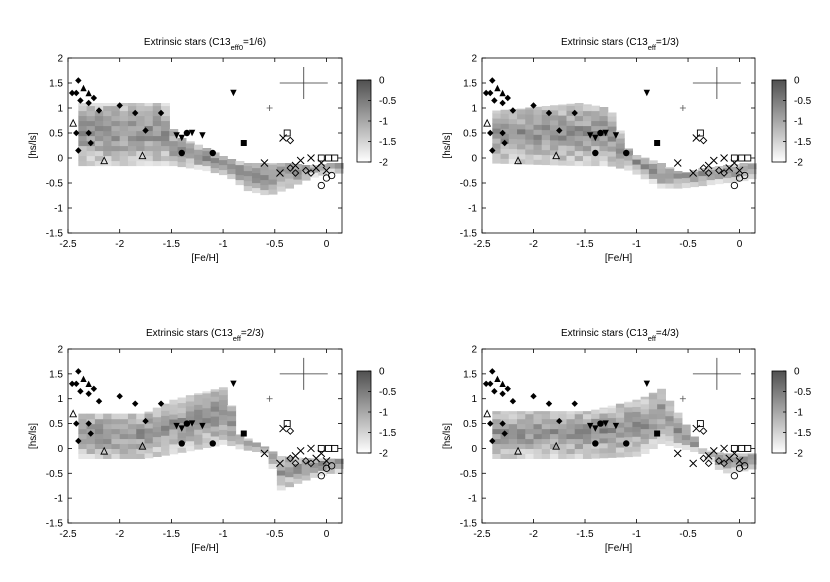  I want to click on colorbar-tick-label: -1, so click(383, 122).